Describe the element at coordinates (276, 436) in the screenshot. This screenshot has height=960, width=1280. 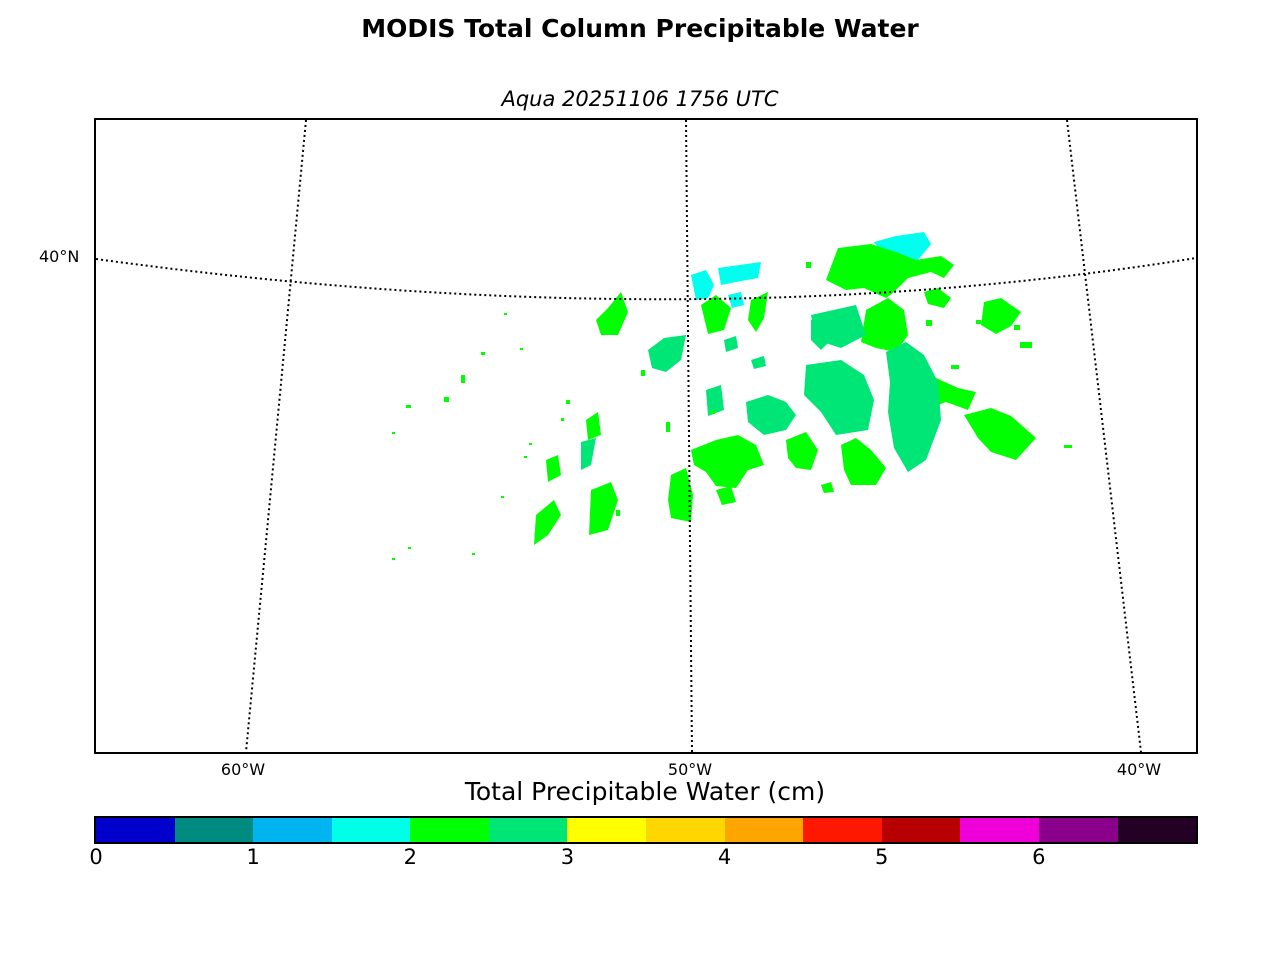
I see `meridian-60w` at that location.